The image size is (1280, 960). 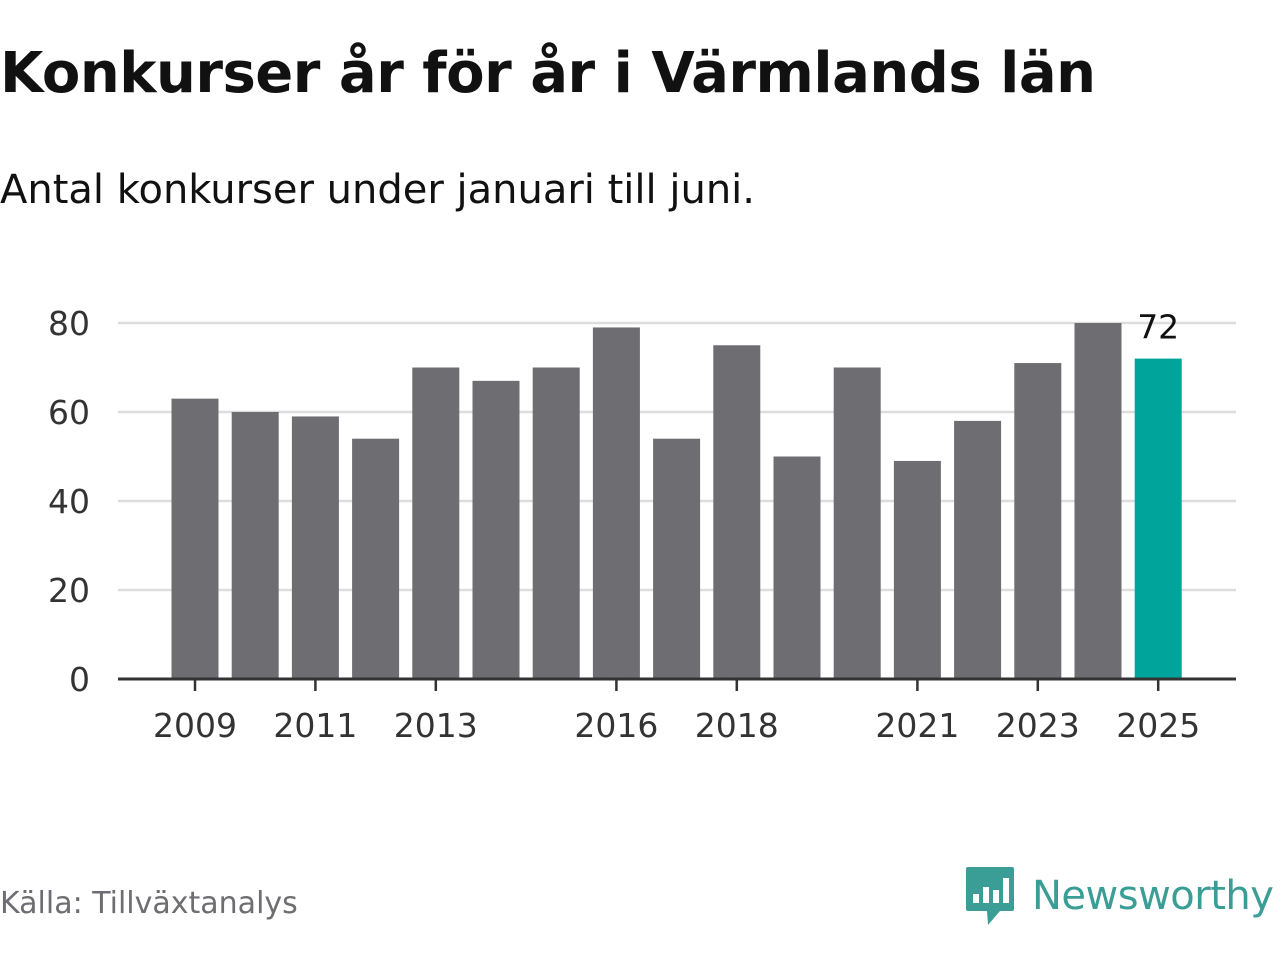 I want to click on x-tick-label: 2025, so click(x=1158, y=725).